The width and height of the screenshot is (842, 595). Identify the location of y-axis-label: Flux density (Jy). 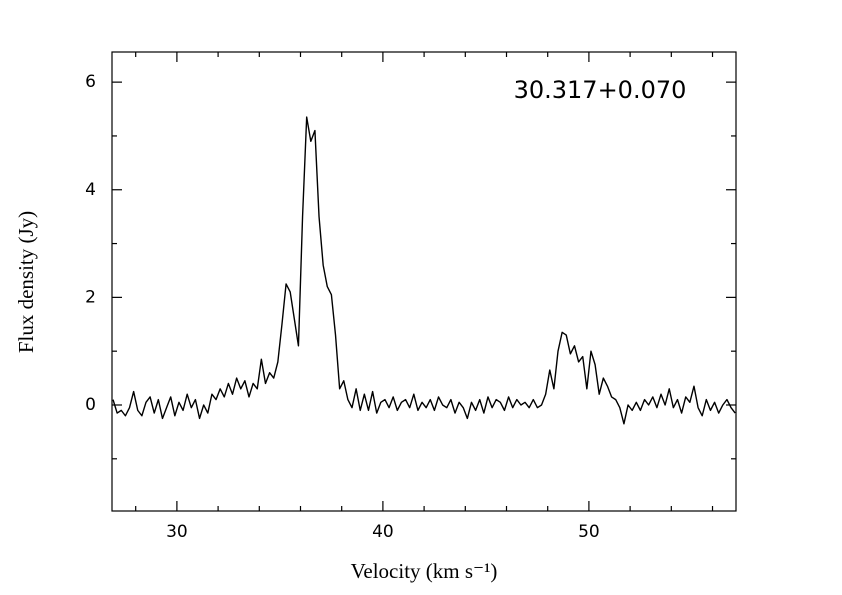
(26, 282).